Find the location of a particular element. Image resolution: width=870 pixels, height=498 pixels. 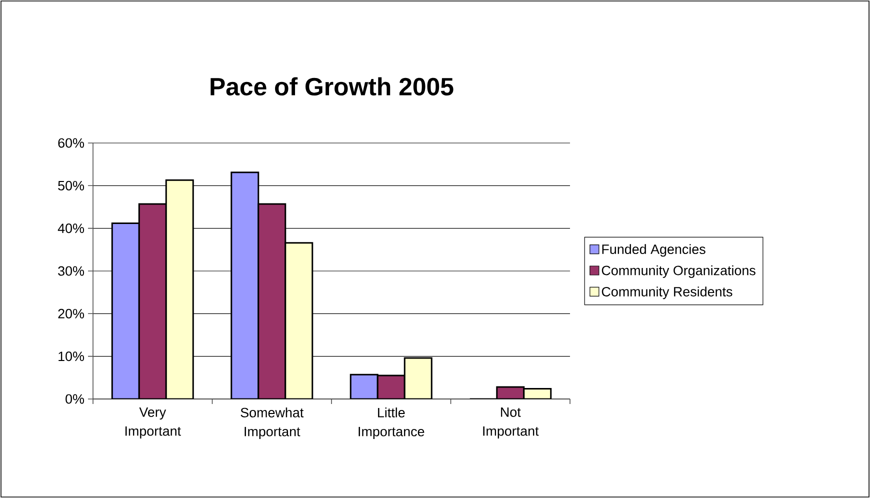

y-tick-label: 50% is located at coordinates (71, 185).